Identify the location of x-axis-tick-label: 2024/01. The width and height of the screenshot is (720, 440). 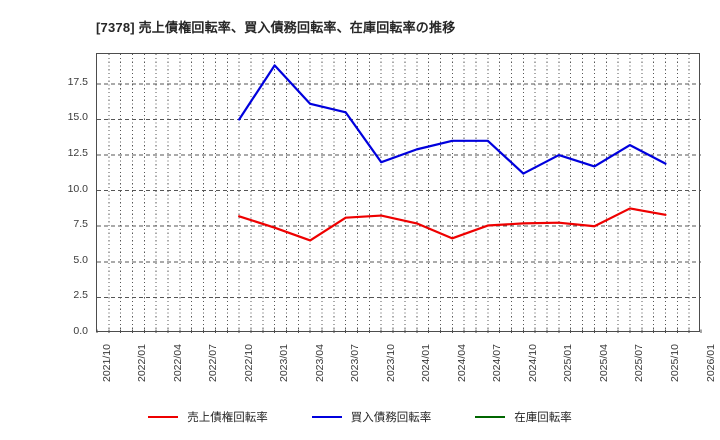
(426, 363).